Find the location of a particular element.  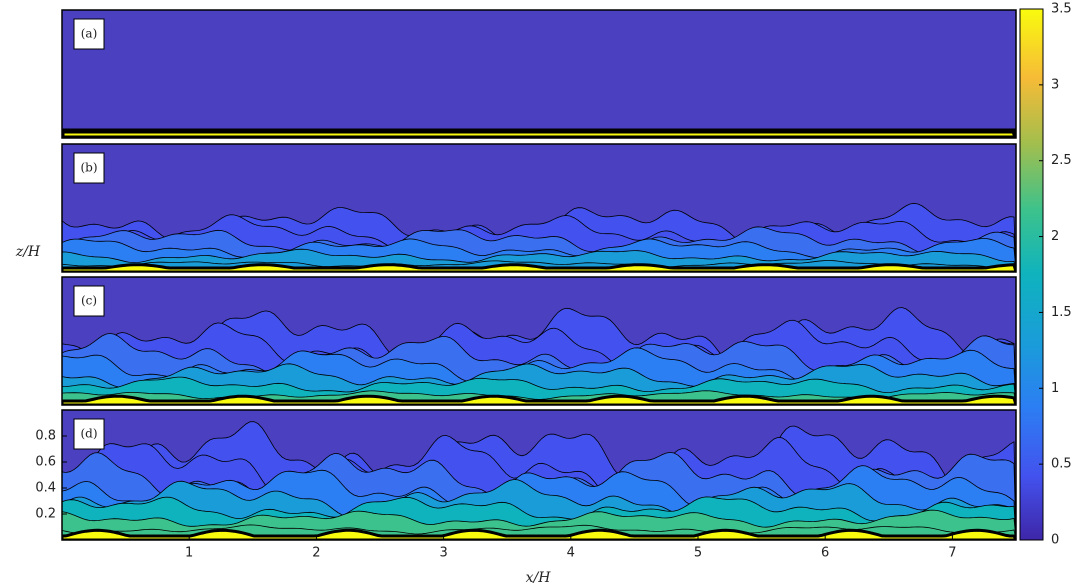

y-tick-label: 0.8 is located at coordinates (45, 436).